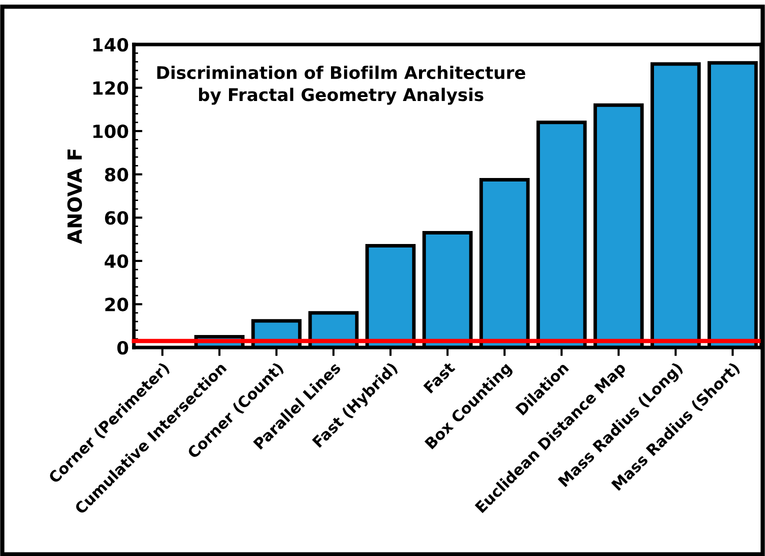  Describe the element at coordinates (116, 218) in the screenshot. I see `y-tick-label: 60` at that location.